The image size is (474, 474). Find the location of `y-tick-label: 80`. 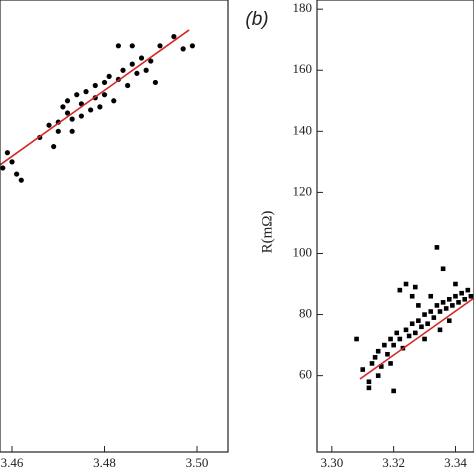

y-tick-label: 80 is located at coordinates (305, 313).